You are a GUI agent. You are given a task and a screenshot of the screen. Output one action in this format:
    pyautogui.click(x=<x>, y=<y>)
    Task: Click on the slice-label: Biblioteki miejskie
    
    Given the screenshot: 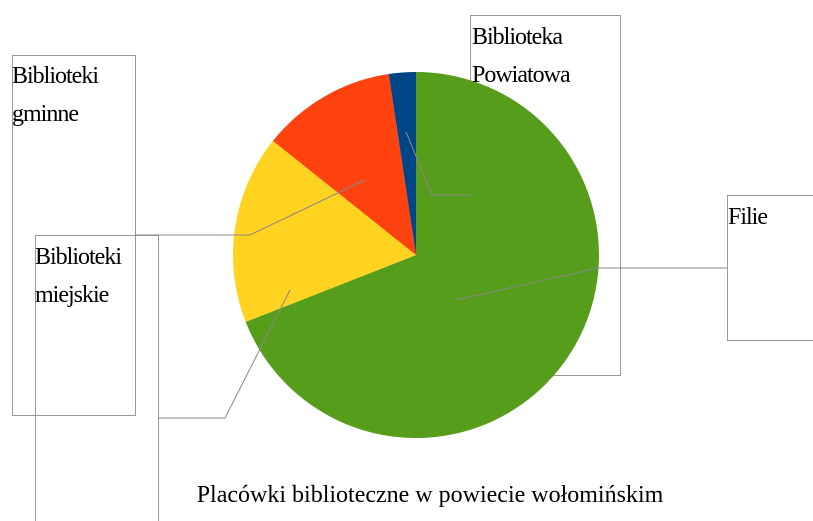 What is the action you would take?
    pyautogui.click(x=78, y=276)
    